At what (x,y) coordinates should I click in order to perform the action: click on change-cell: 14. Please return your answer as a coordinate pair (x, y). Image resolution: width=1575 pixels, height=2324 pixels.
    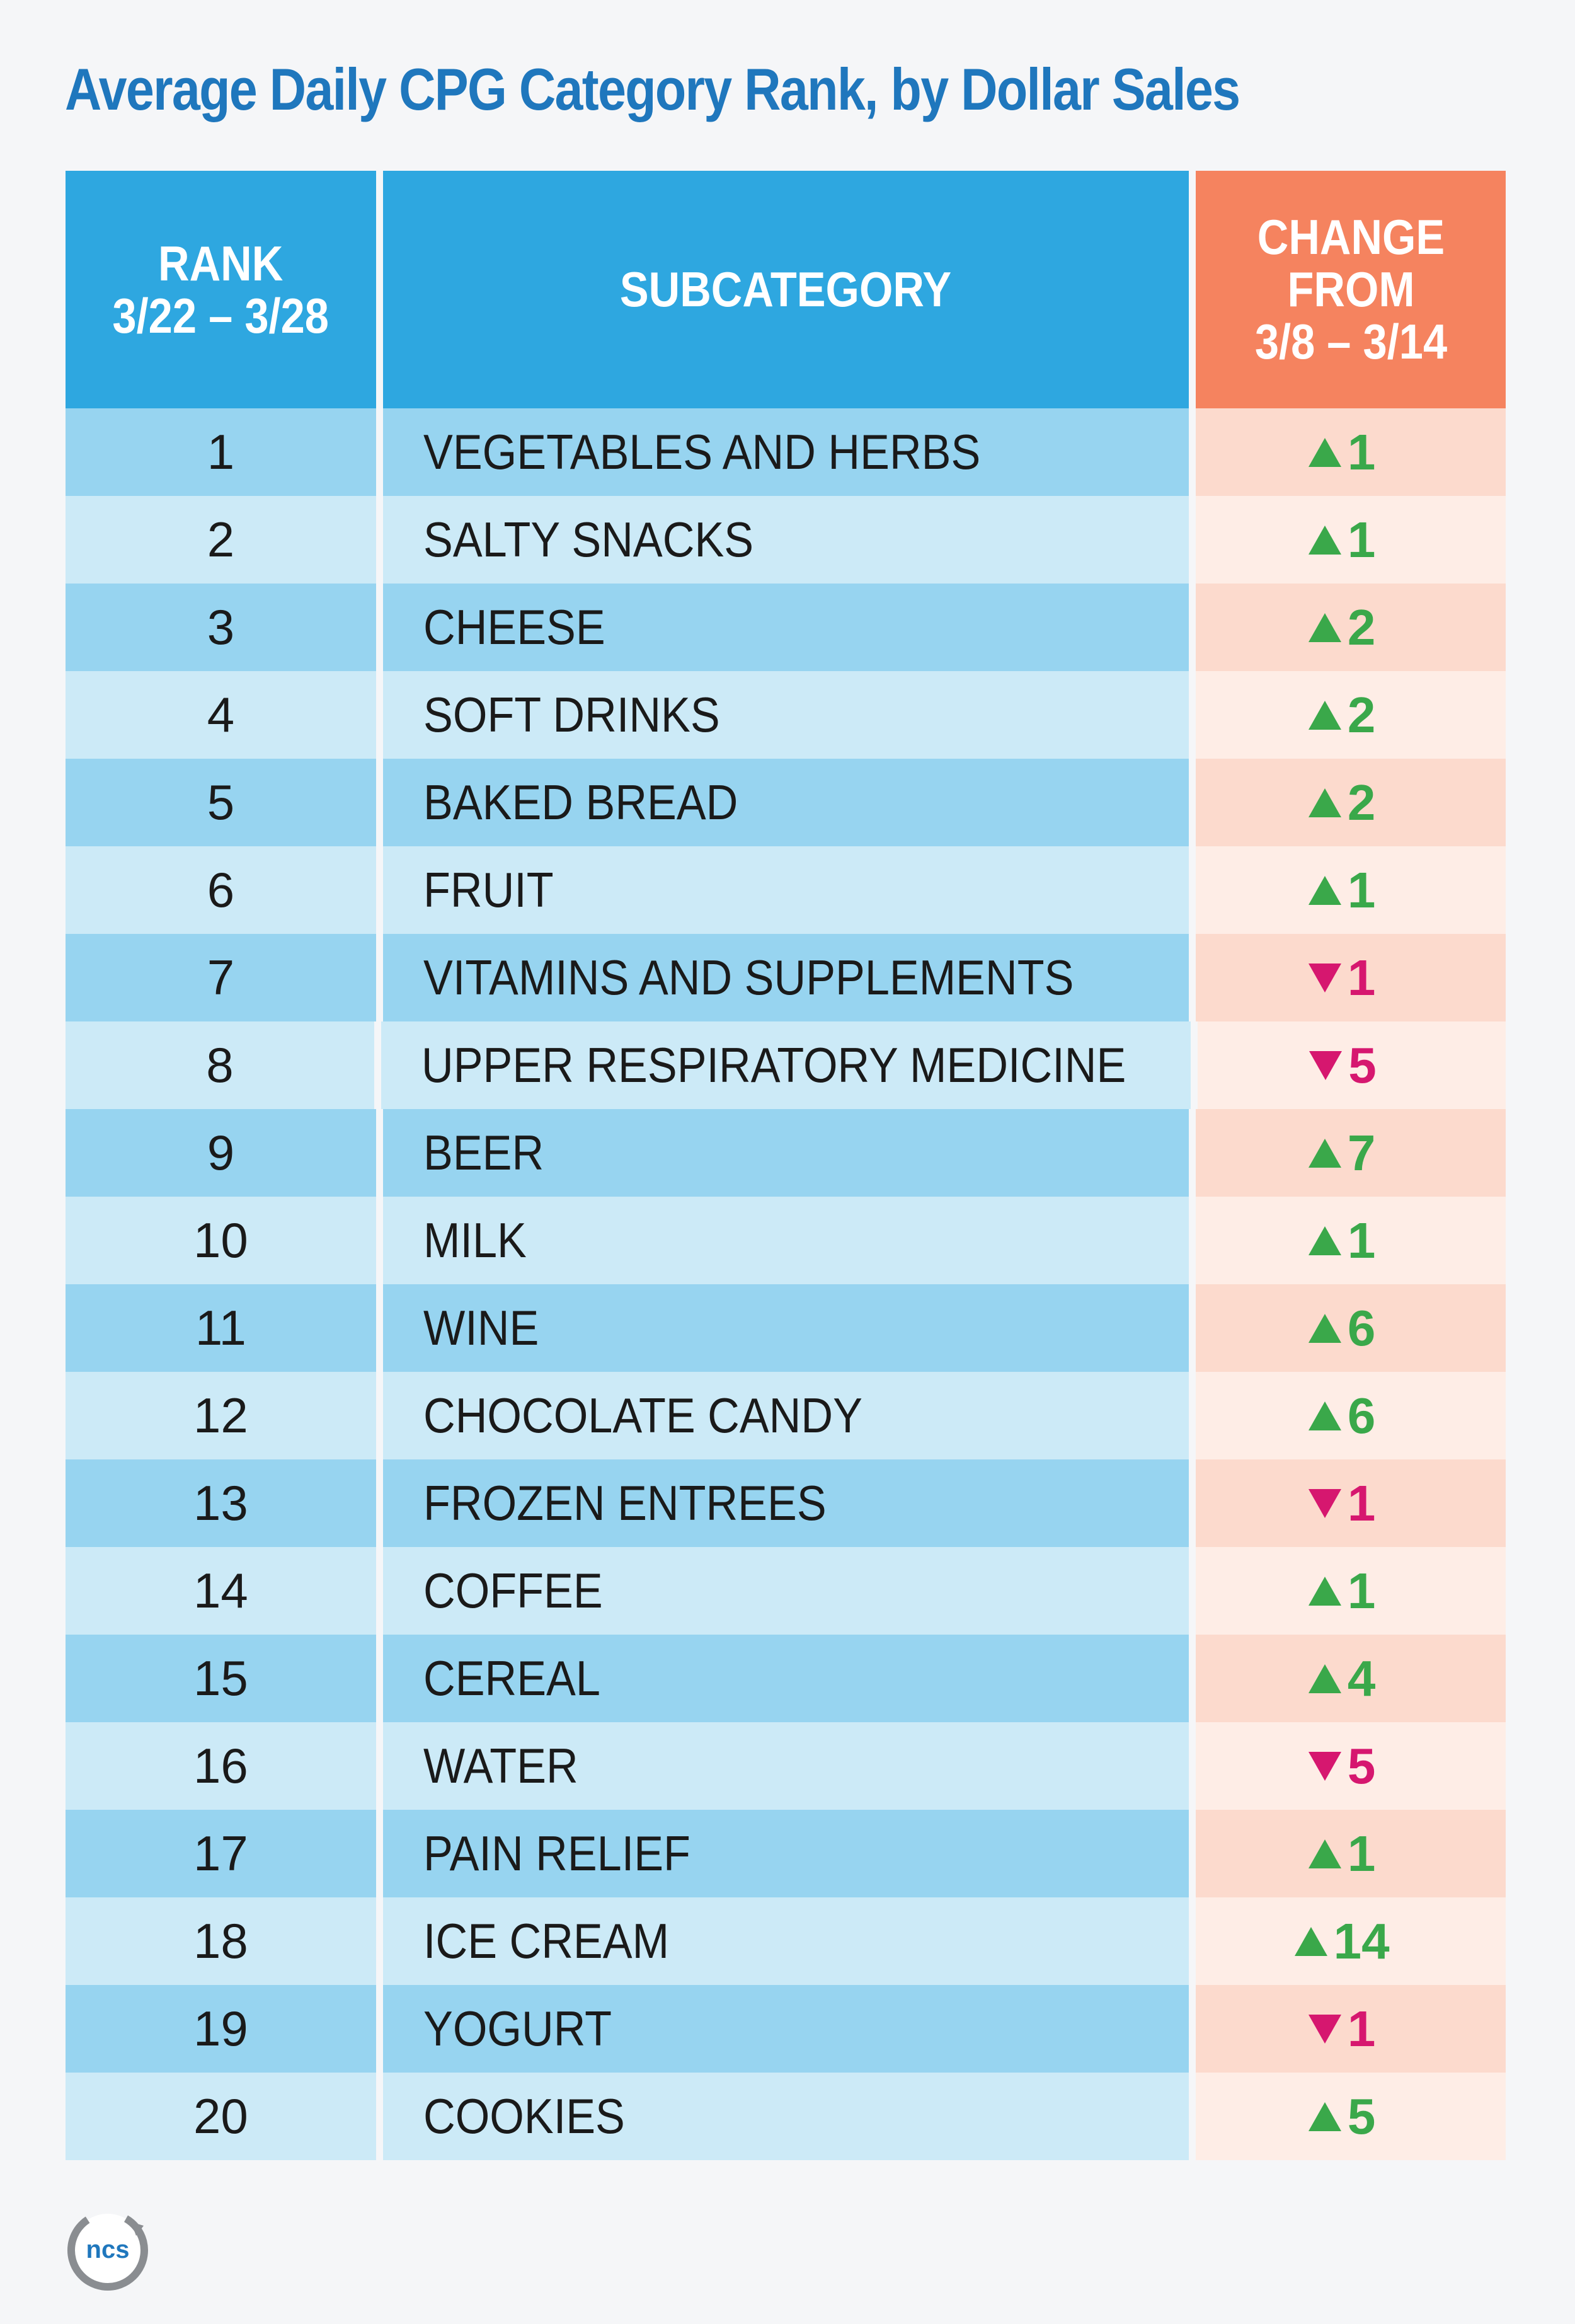
    Looking at the image, I should click on (1351, 1941).